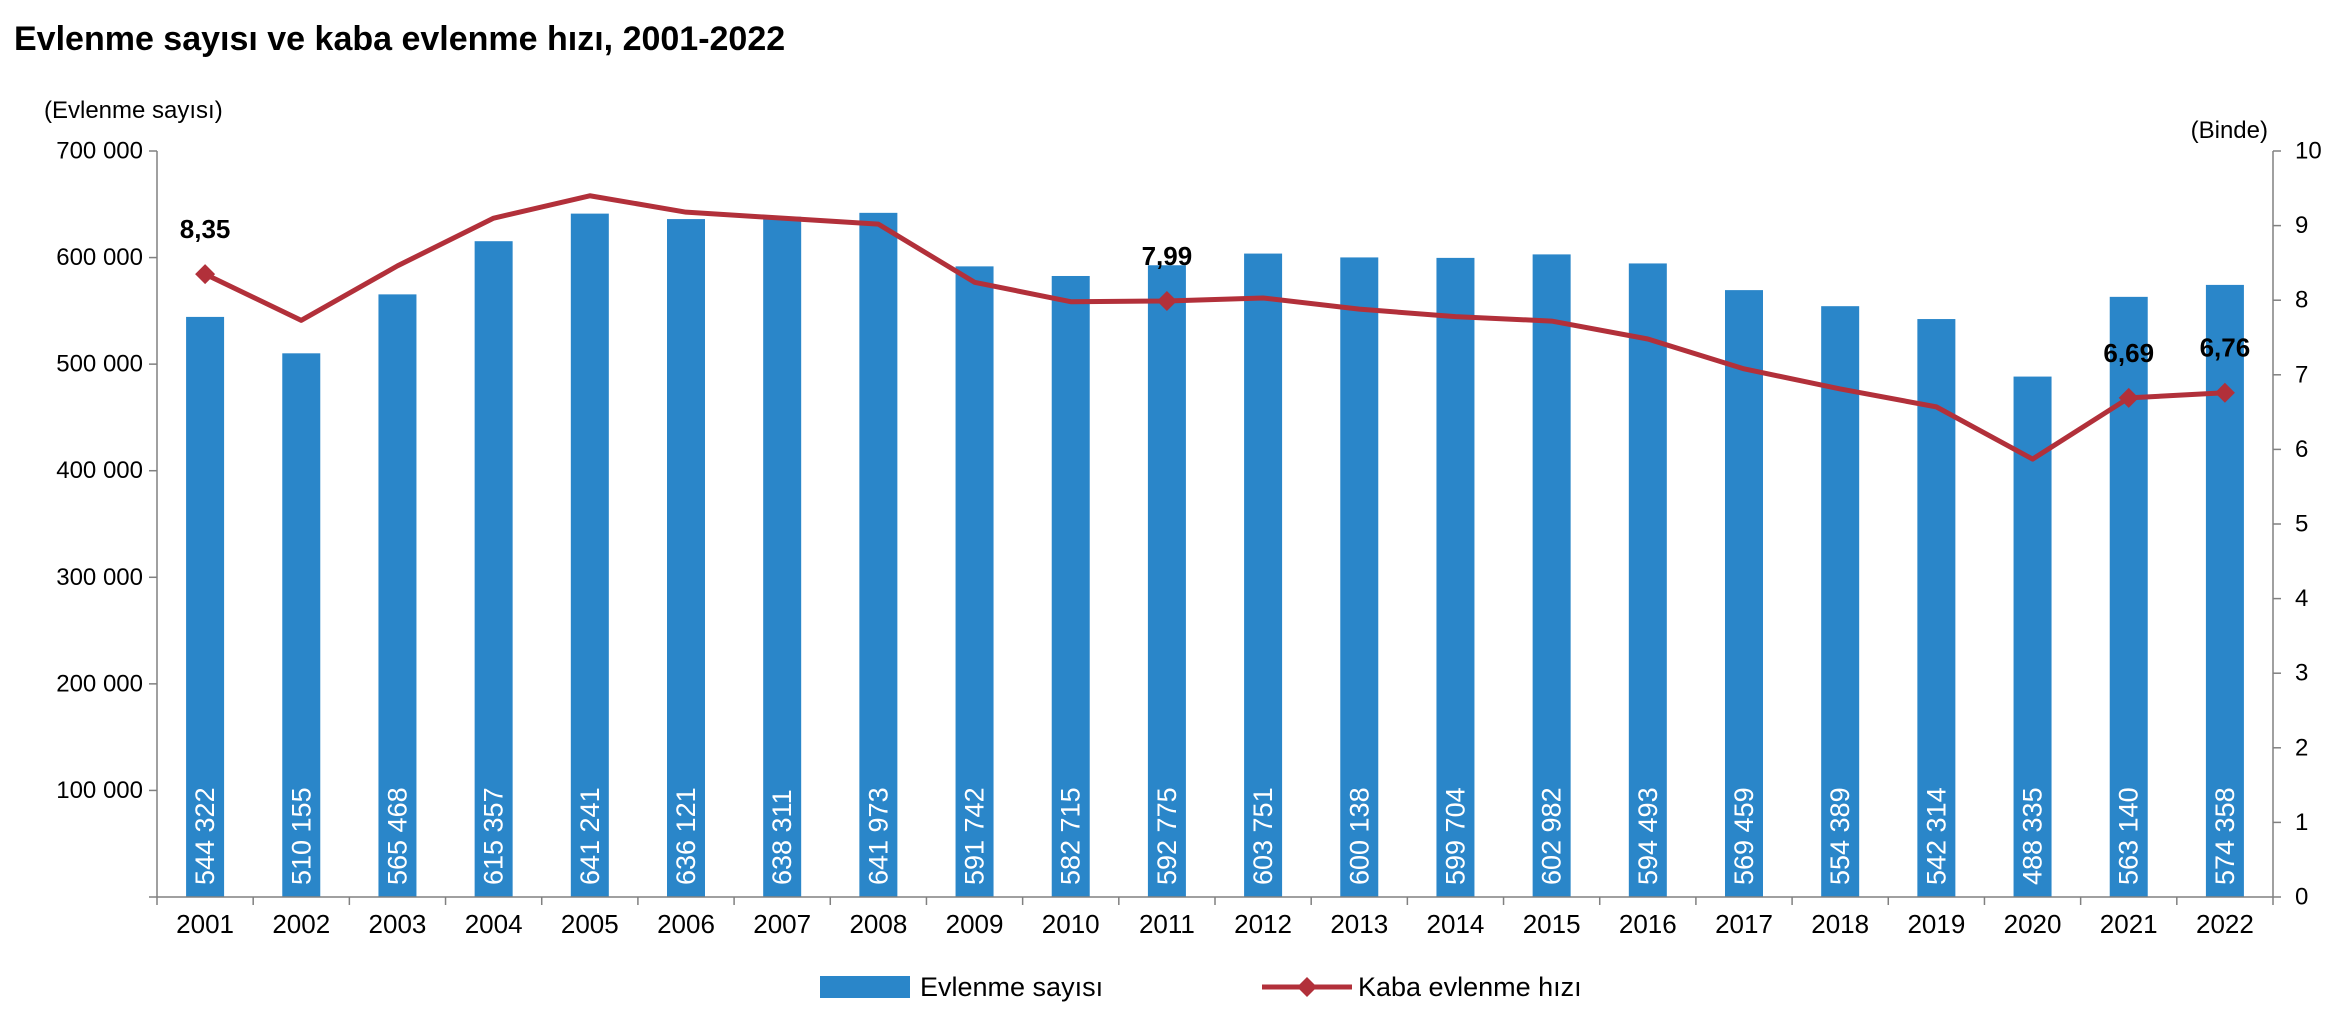 The image size is (2335, 1024). What do you see at coordinates (1456, 924) in the screenshot?
I see `x-tick-label: 2014` at bounding box center [1456, 924].